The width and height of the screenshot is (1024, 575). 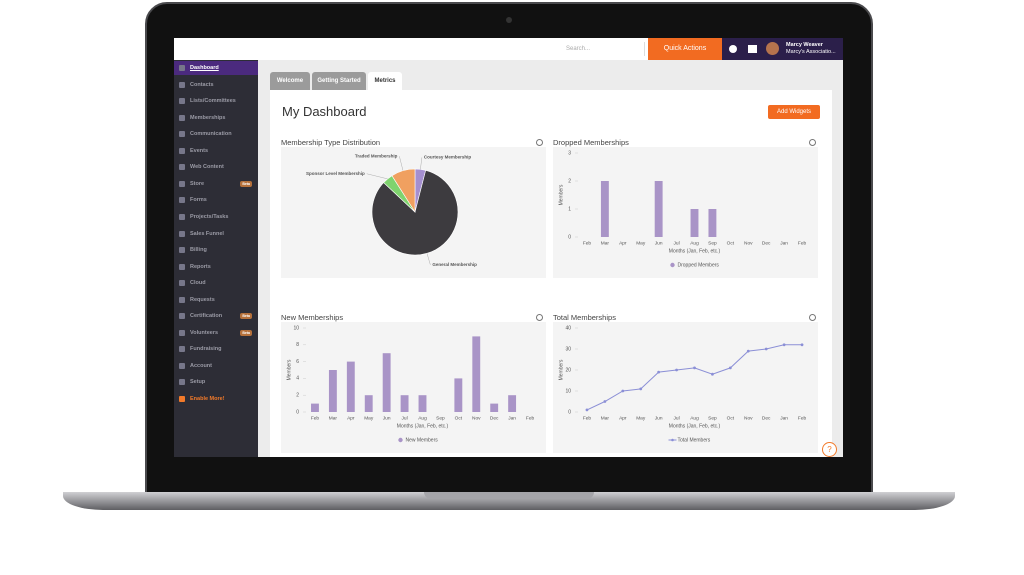 I want to click on tab: Getting Started, so click(x=339, y=81).